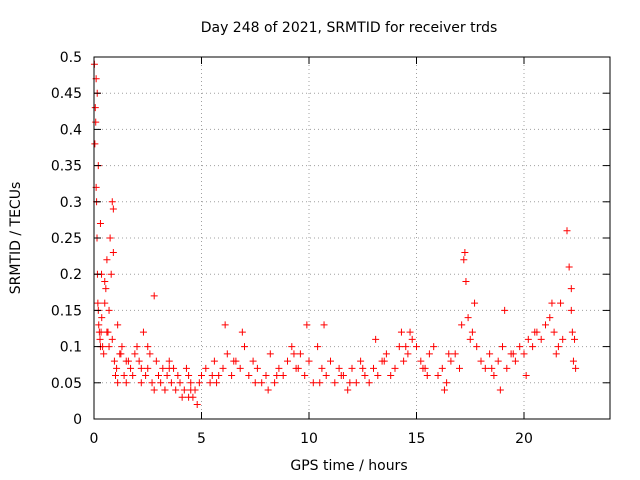  Describe the element at coordinates (71, 58) in the screenshot. I see `y-tick-label: 0.5` at that location.